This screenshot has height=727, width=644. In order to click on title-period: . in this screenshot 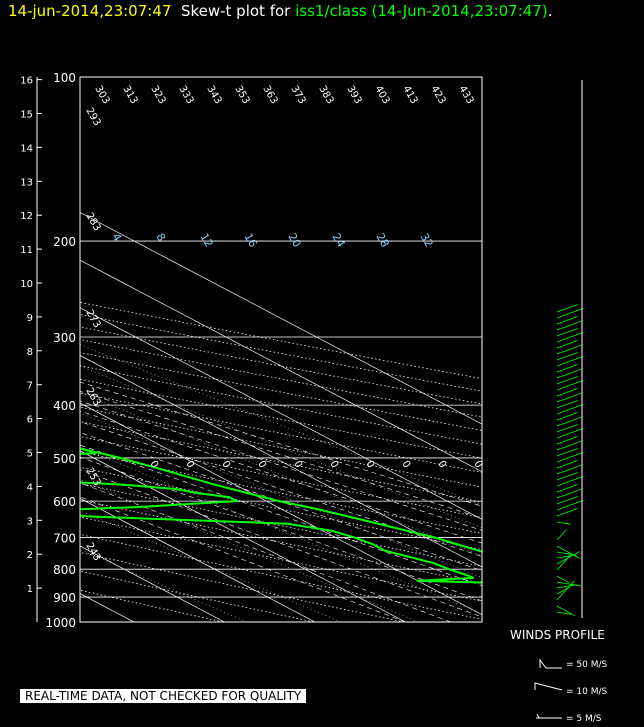, I will do `click(550, 11)`.